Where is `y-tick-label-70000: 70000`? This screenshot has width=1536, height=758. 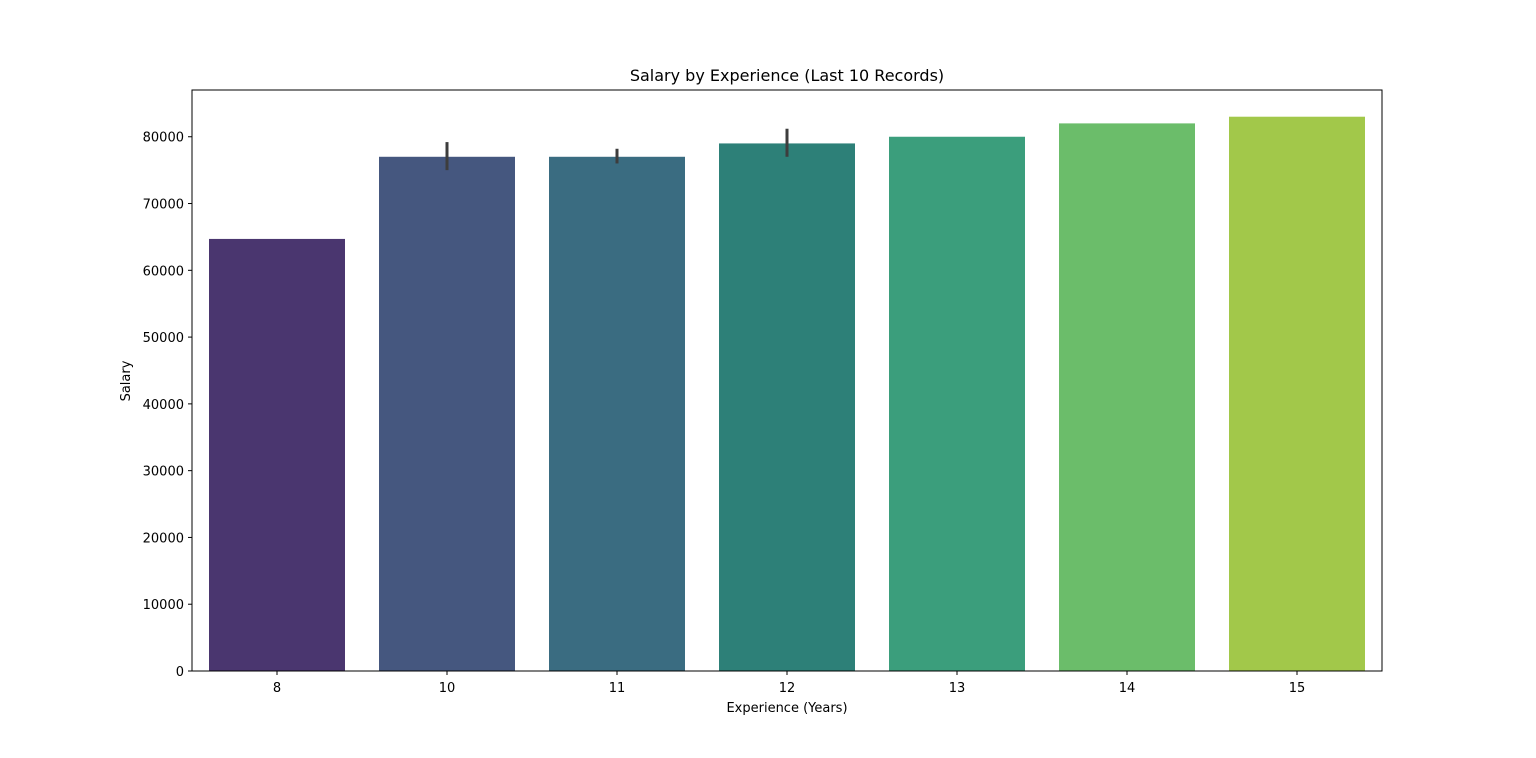 y-tick-label-70000: 70000 is located at coordinates (163, 205).